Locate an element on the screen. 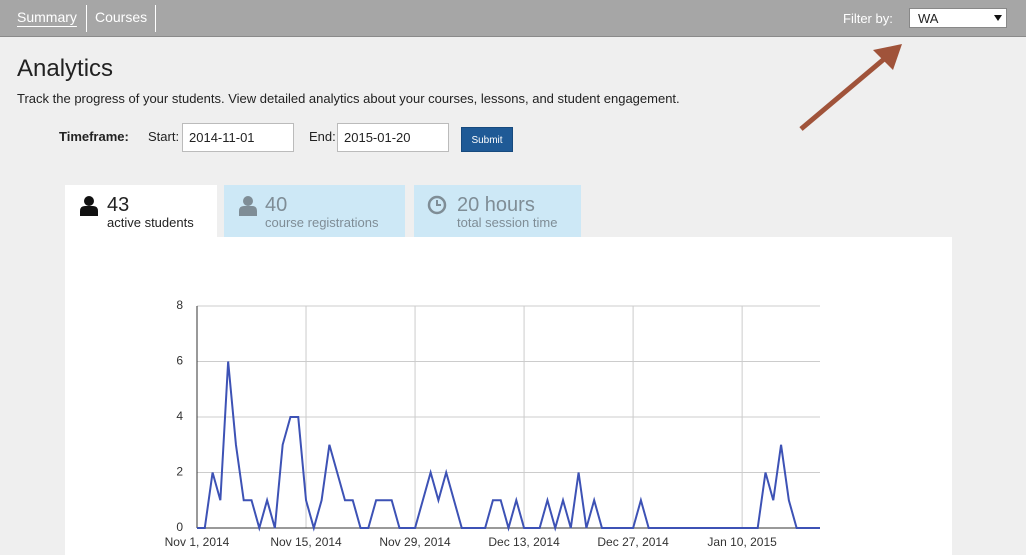  stat-value: 20 hours is located at coordinates (496, 205).